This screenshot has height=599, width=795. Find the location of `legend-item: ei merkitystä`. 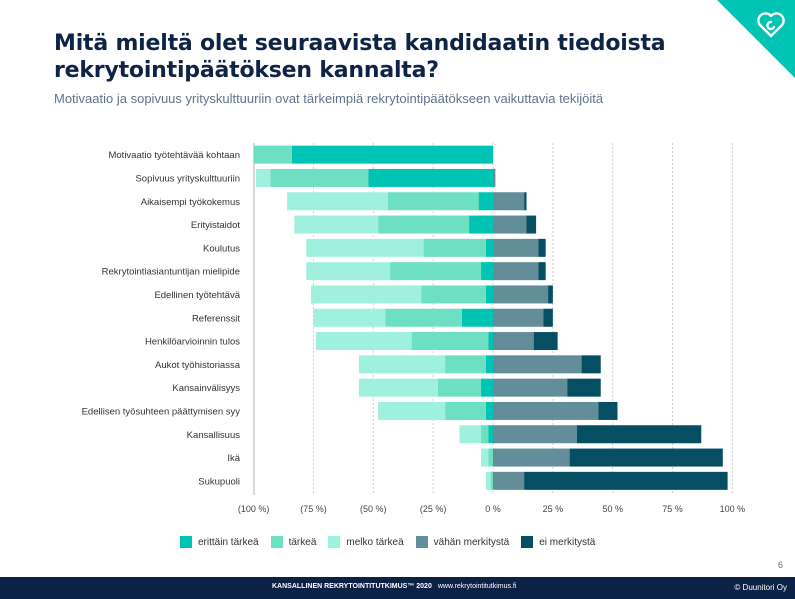

legend-item: ei merkitystä is located at coordinates (558, 542).